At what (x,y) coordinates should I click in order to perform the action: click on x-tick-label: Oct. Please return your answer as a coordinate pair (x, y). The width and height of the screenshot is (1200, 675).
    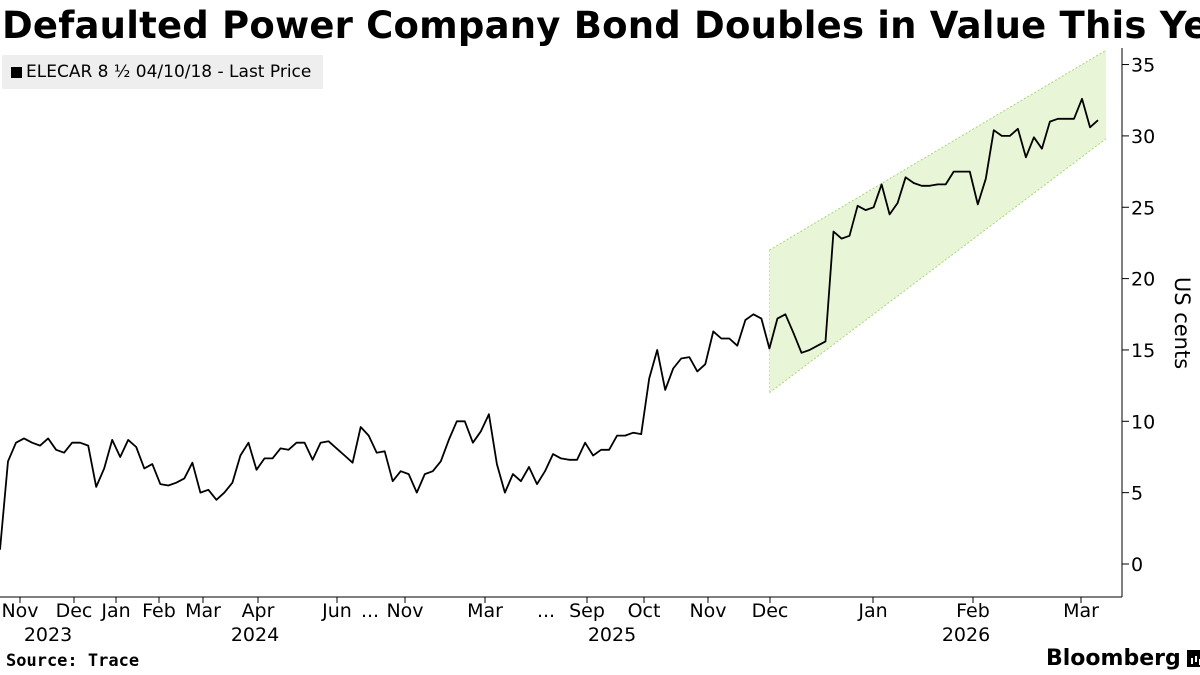
    Looking at the image, I should click on (644, 611).